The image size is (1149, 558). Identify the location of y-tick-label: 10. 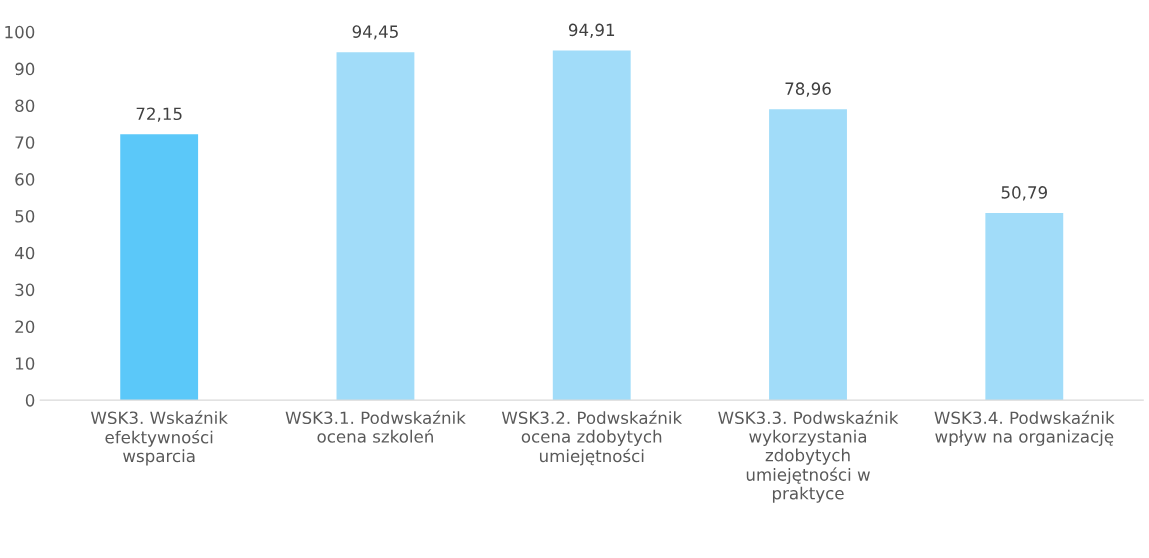
(25, 363).